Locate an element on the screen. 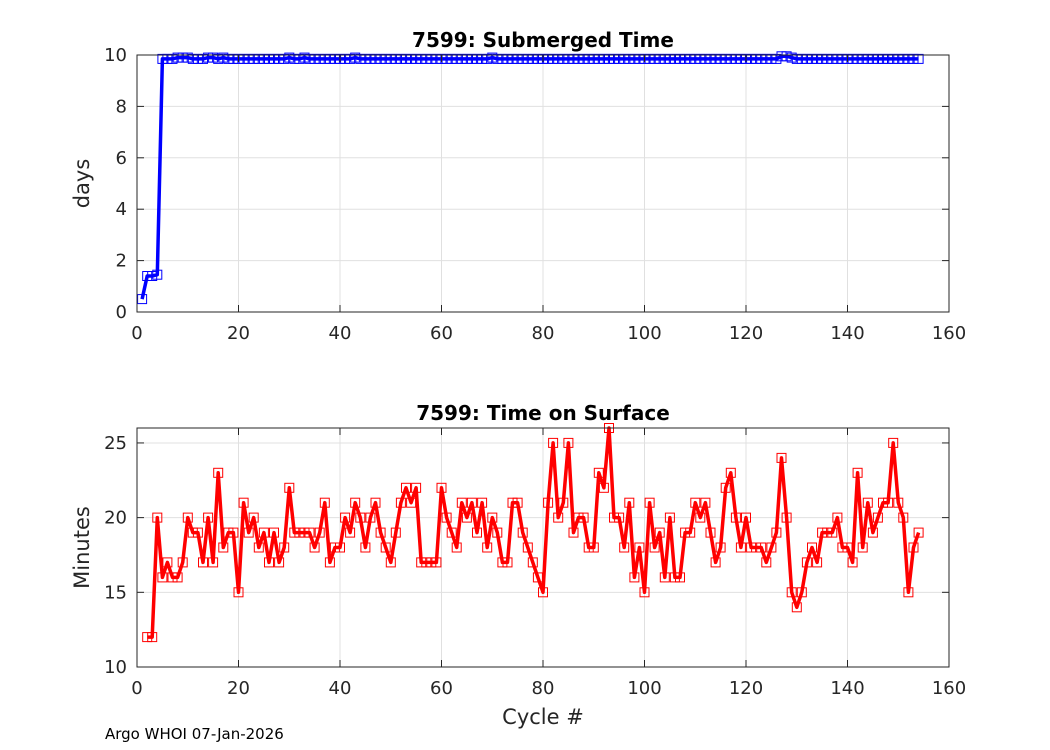 This screenshot has width=1050, height=750. x-tick-label: 140 is located at coordinates (847, 688).